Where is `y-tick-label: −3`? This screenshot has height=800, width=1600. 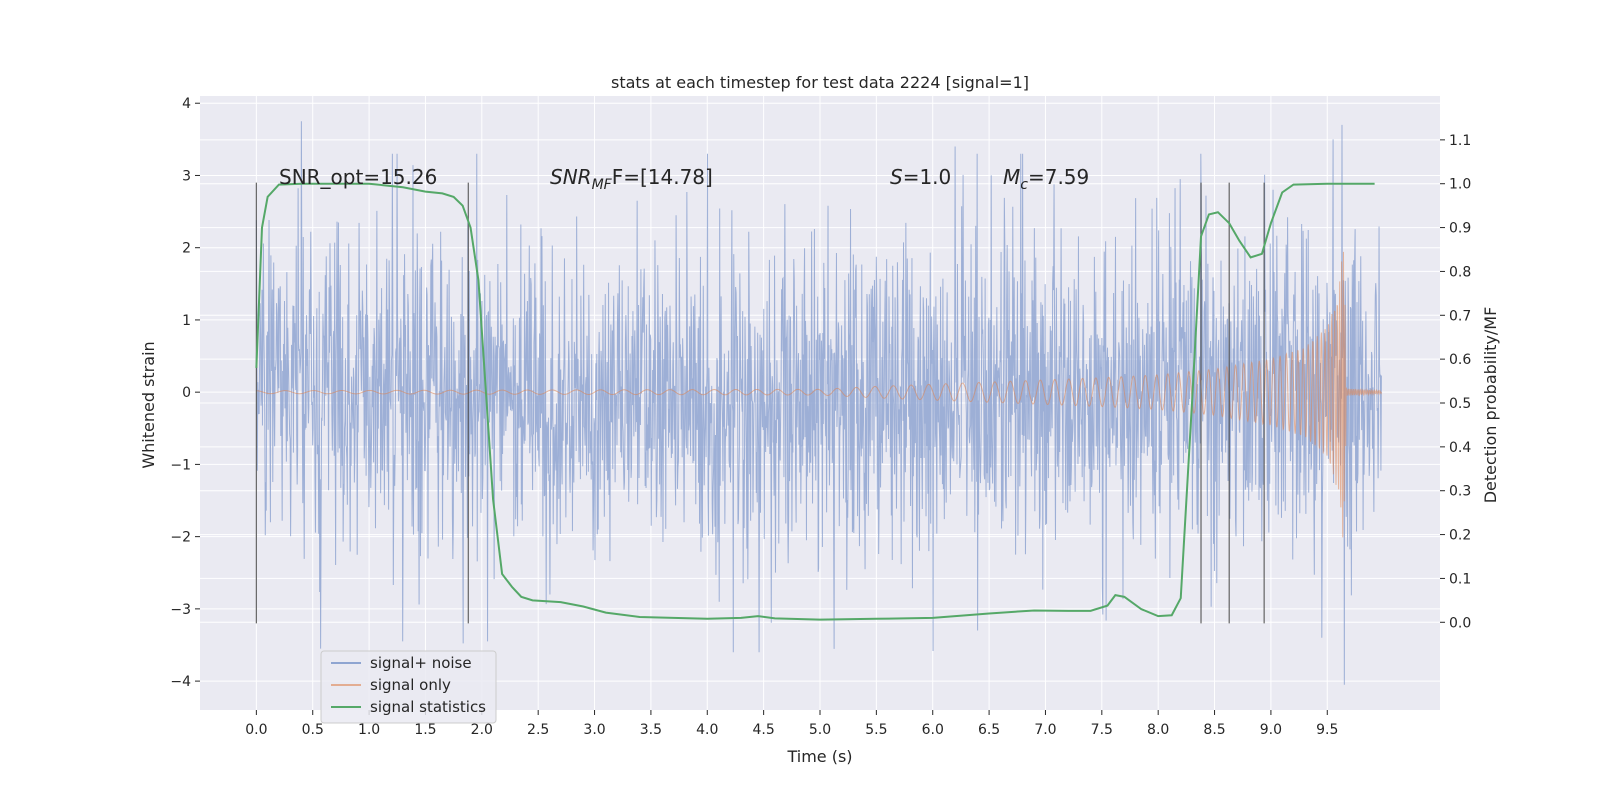 y-tick-label: −3 is located at coordinates (180, 610).